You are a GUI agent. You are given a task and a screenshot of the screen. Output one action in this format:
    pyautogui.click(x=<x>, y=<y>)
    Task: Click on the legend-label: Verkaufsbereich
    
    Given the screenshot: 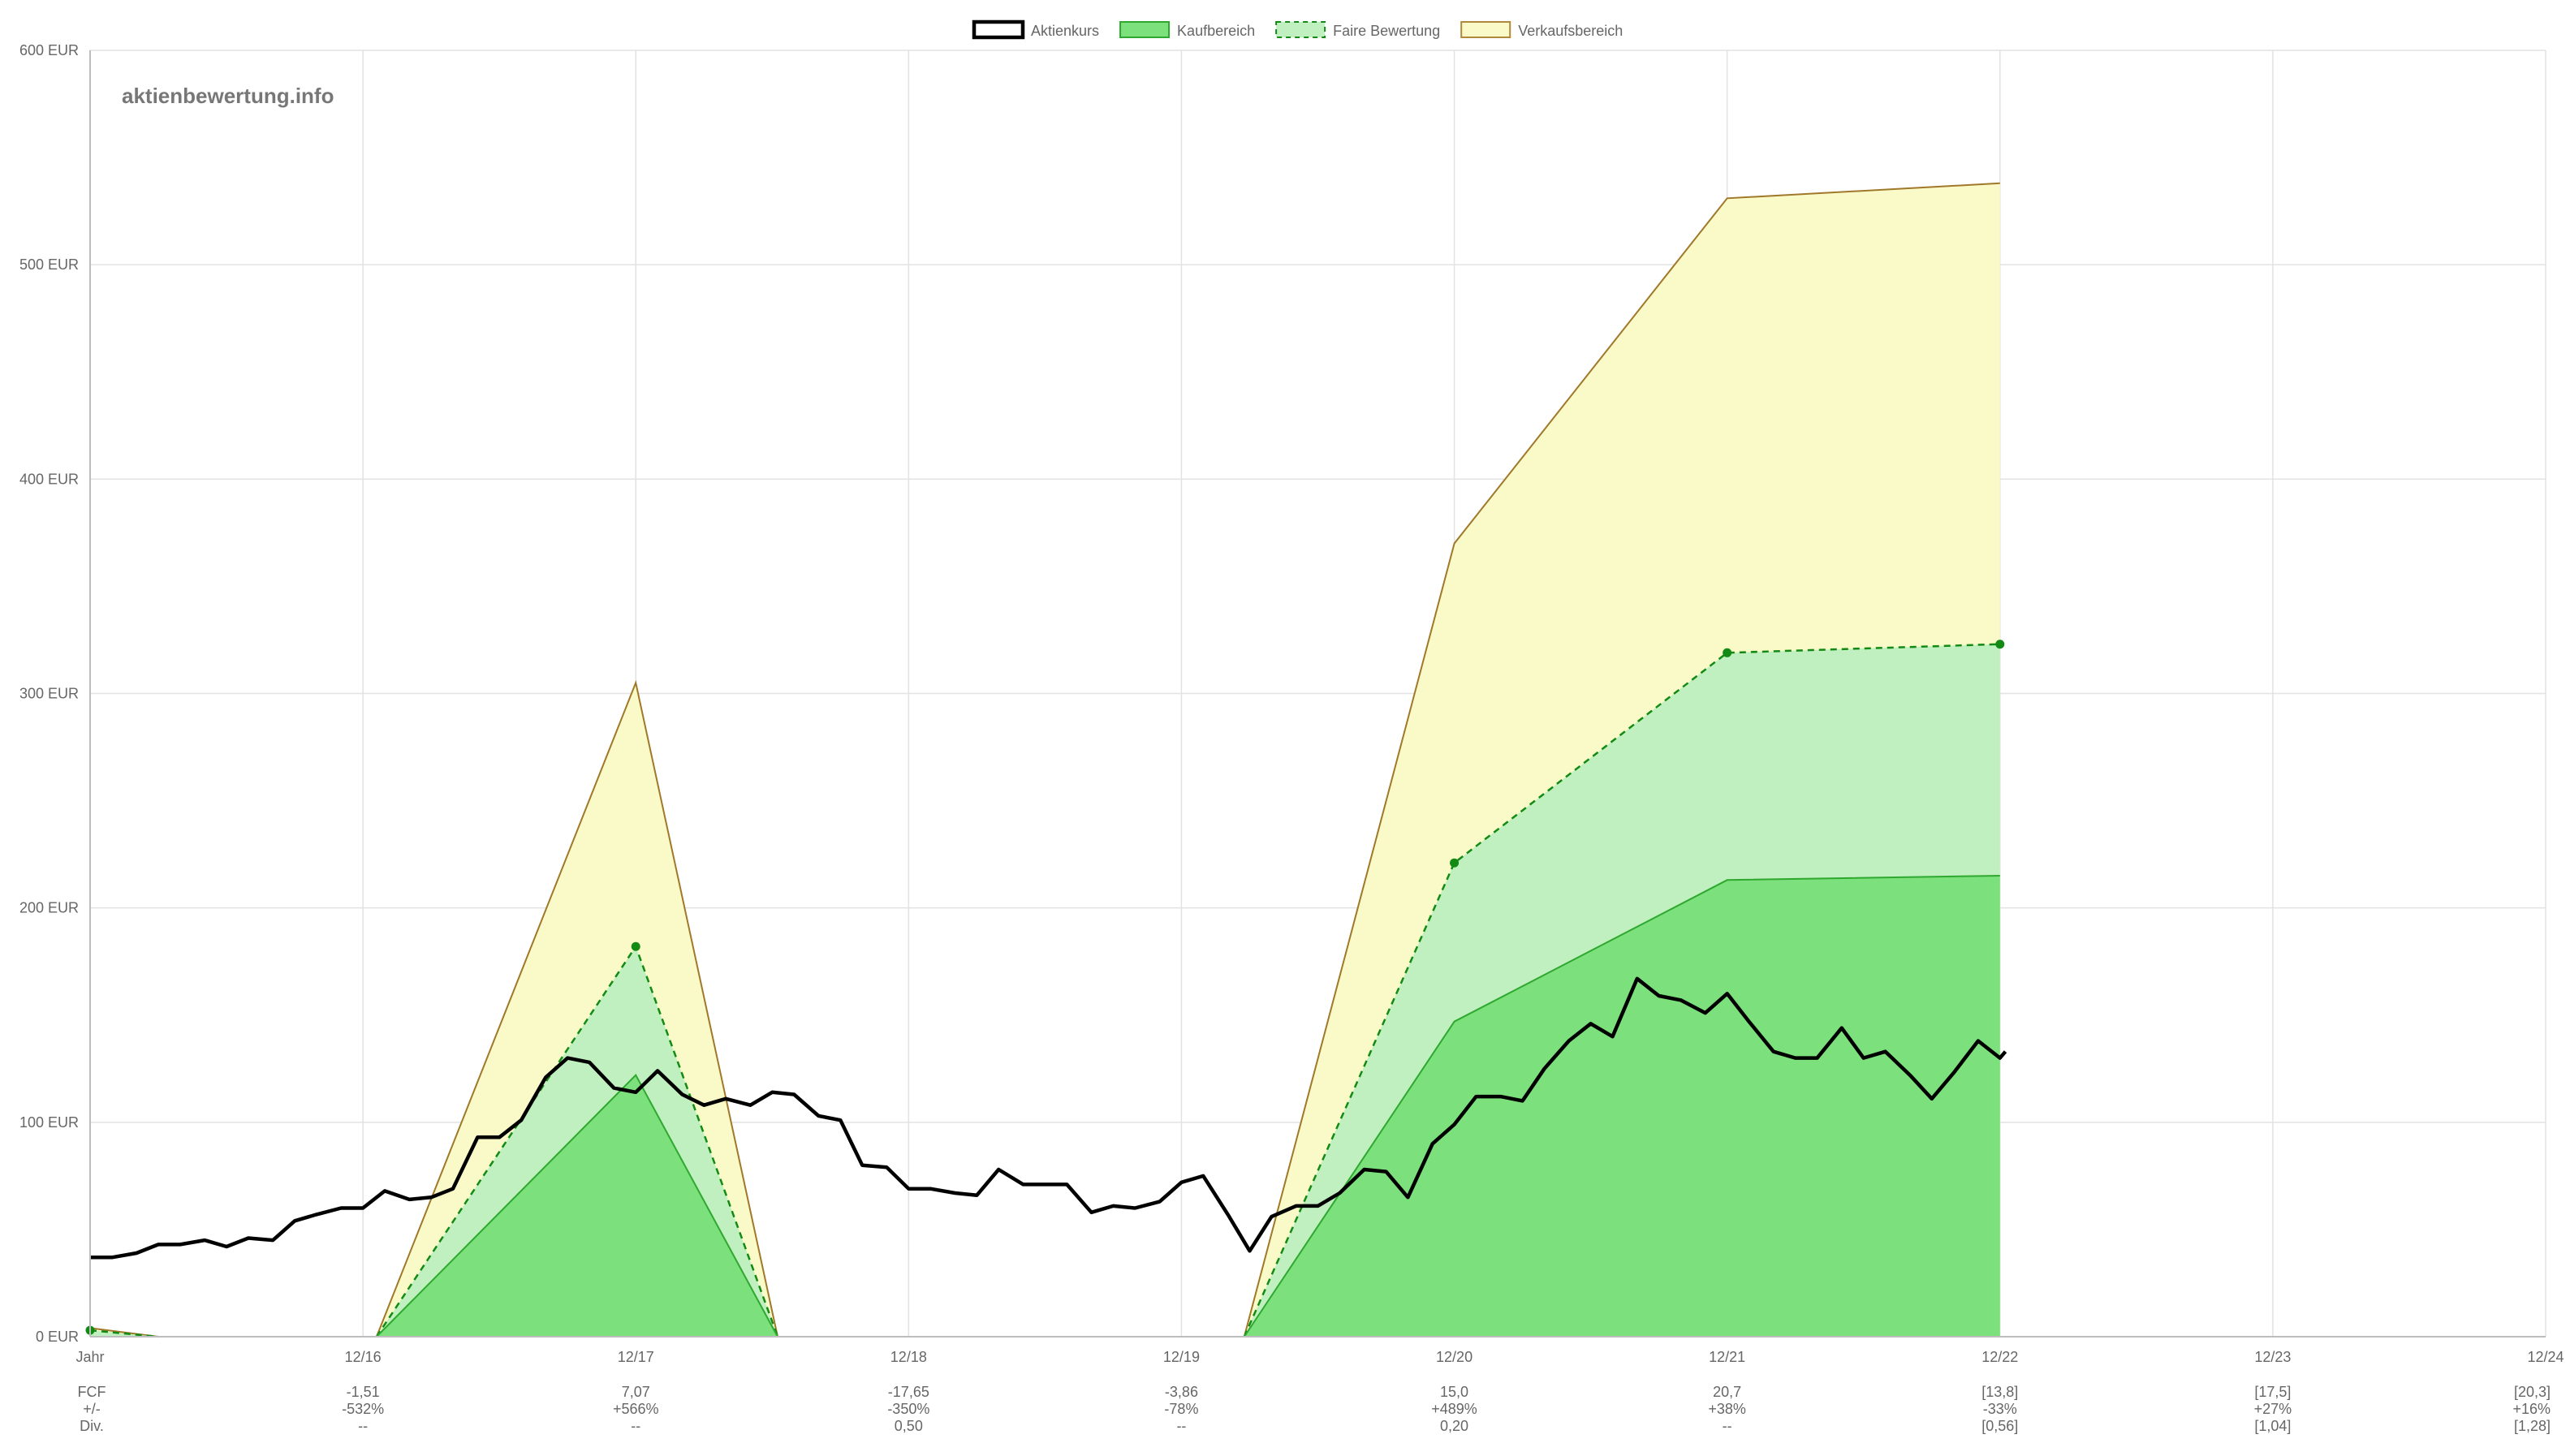 What is the action you would take?
    pyautogui.click(x=1571, y=31)
    